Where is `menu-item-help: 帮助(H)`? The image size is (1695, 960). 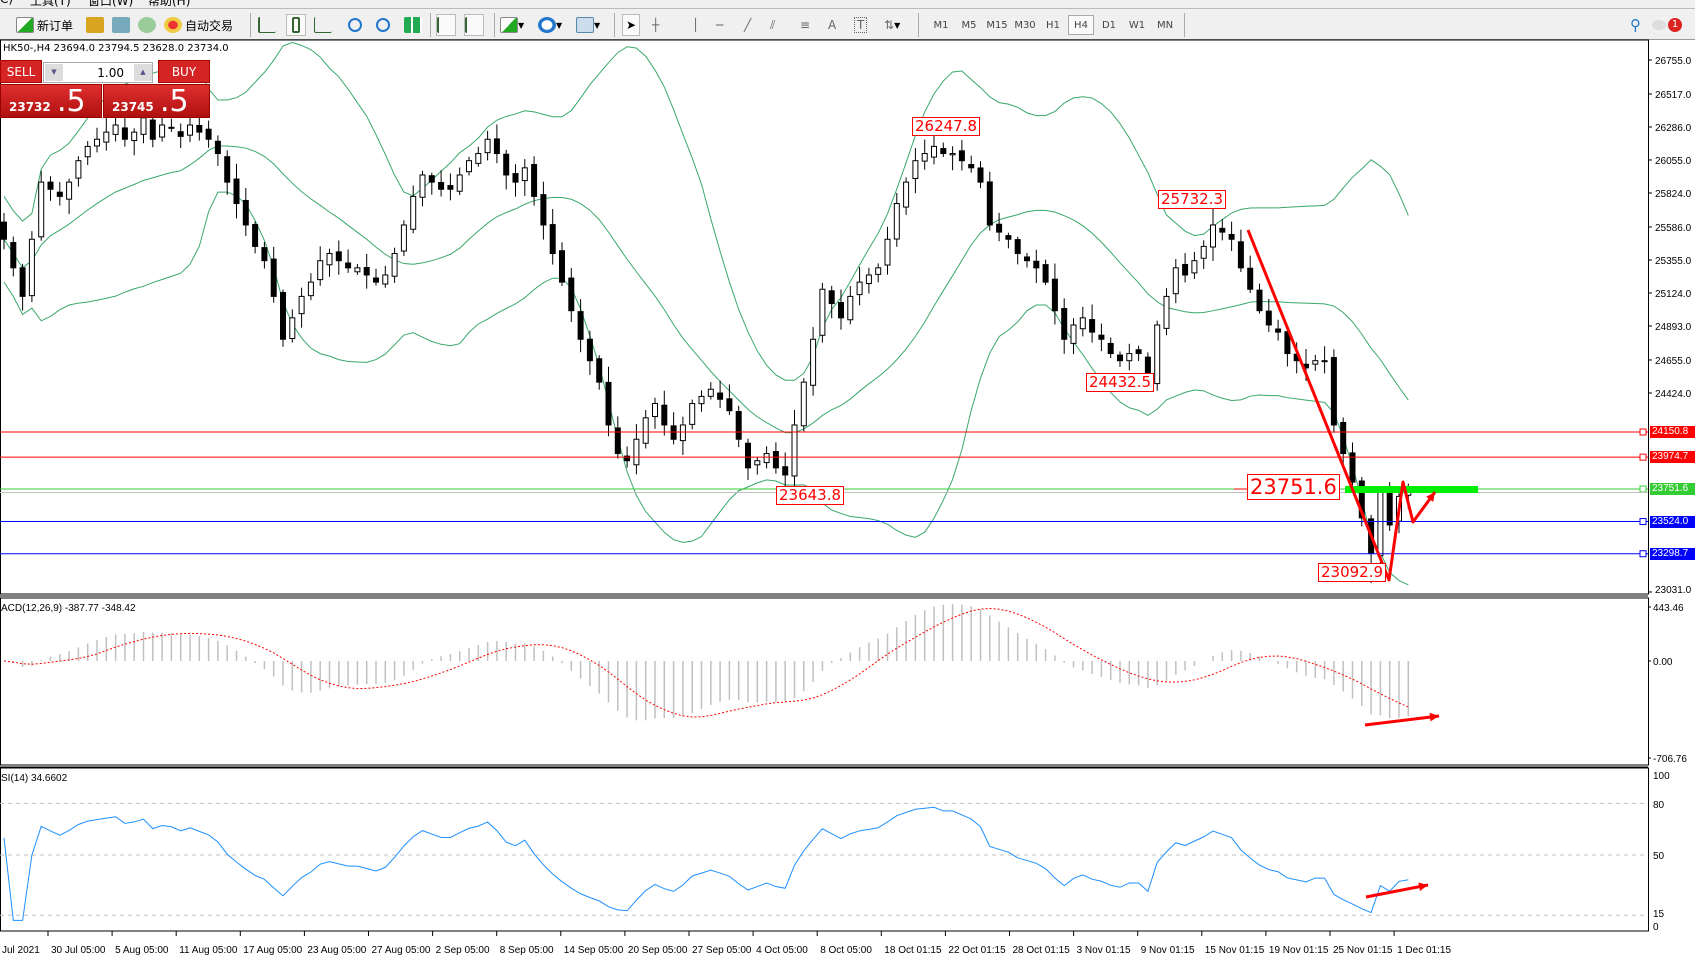 menu-item-help: 帮助(H) is located at coordinates (169, 4).